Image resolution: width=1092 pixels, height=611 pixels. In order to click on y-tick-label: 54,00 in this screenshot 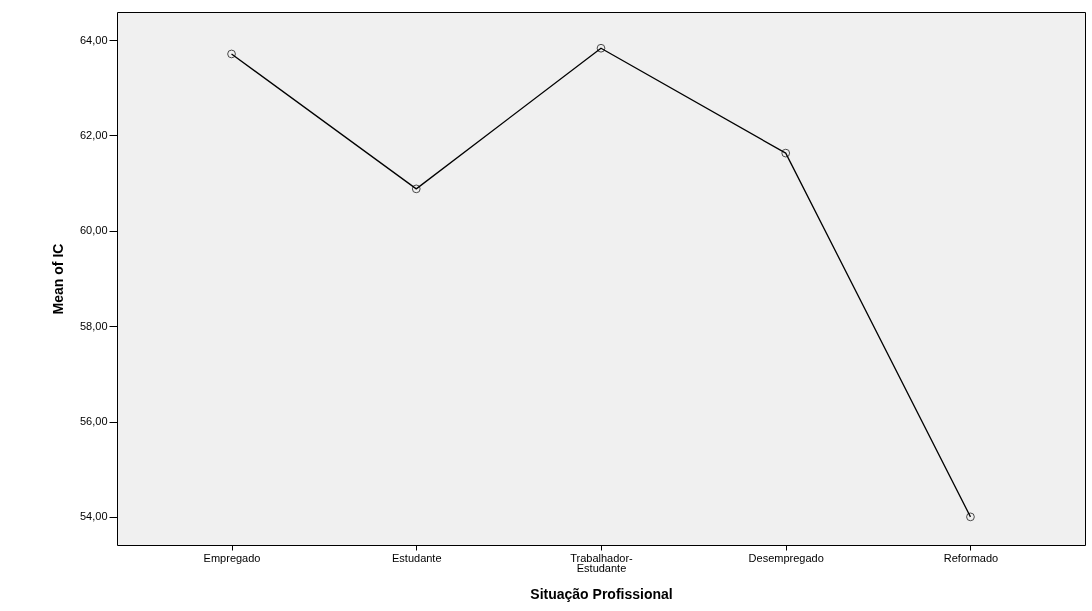, I will do `click(93, 516)`.